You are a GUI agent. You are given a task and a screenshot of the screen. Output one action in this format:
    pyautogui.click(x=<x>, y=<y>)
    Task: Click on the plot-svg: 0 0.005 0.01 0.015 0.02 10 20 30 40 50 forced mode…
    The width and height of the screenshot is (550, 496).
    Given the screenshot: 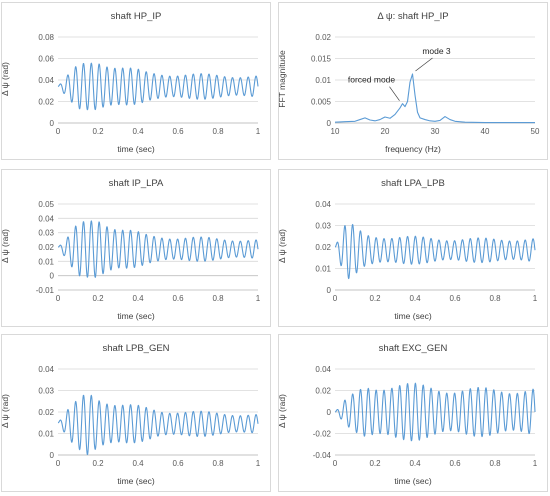 What is the action you would take?
    pyautogui.click(x=425, y=84)
    